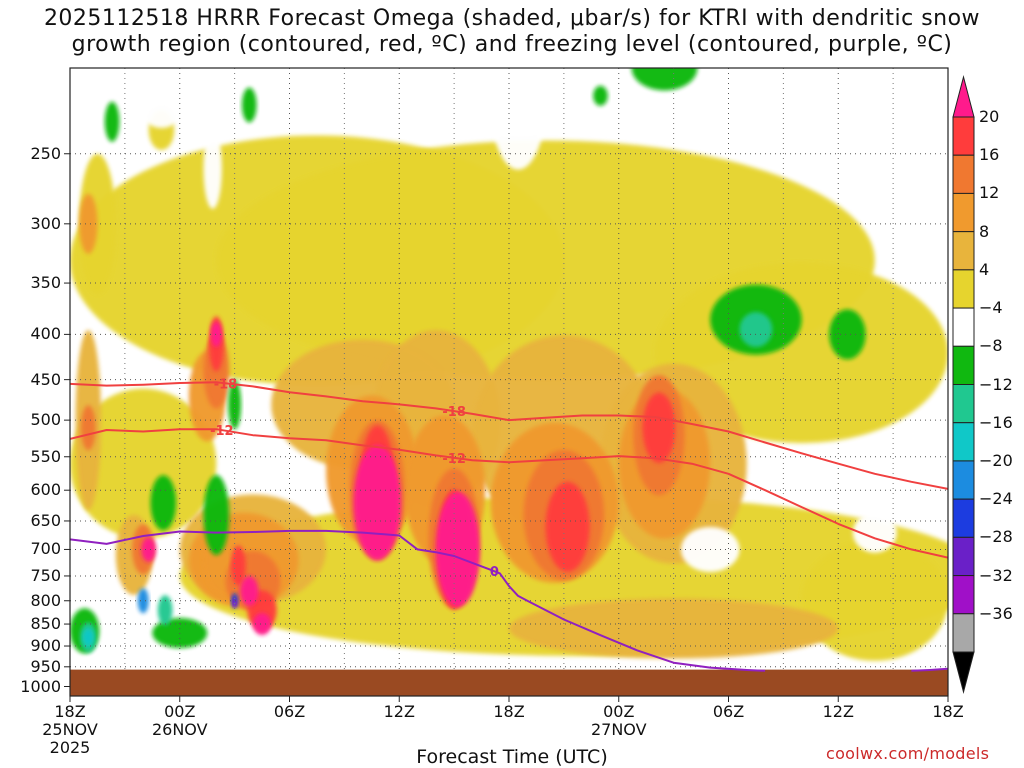  I want to click on y-tick-label: 1000, so click(40, 686).